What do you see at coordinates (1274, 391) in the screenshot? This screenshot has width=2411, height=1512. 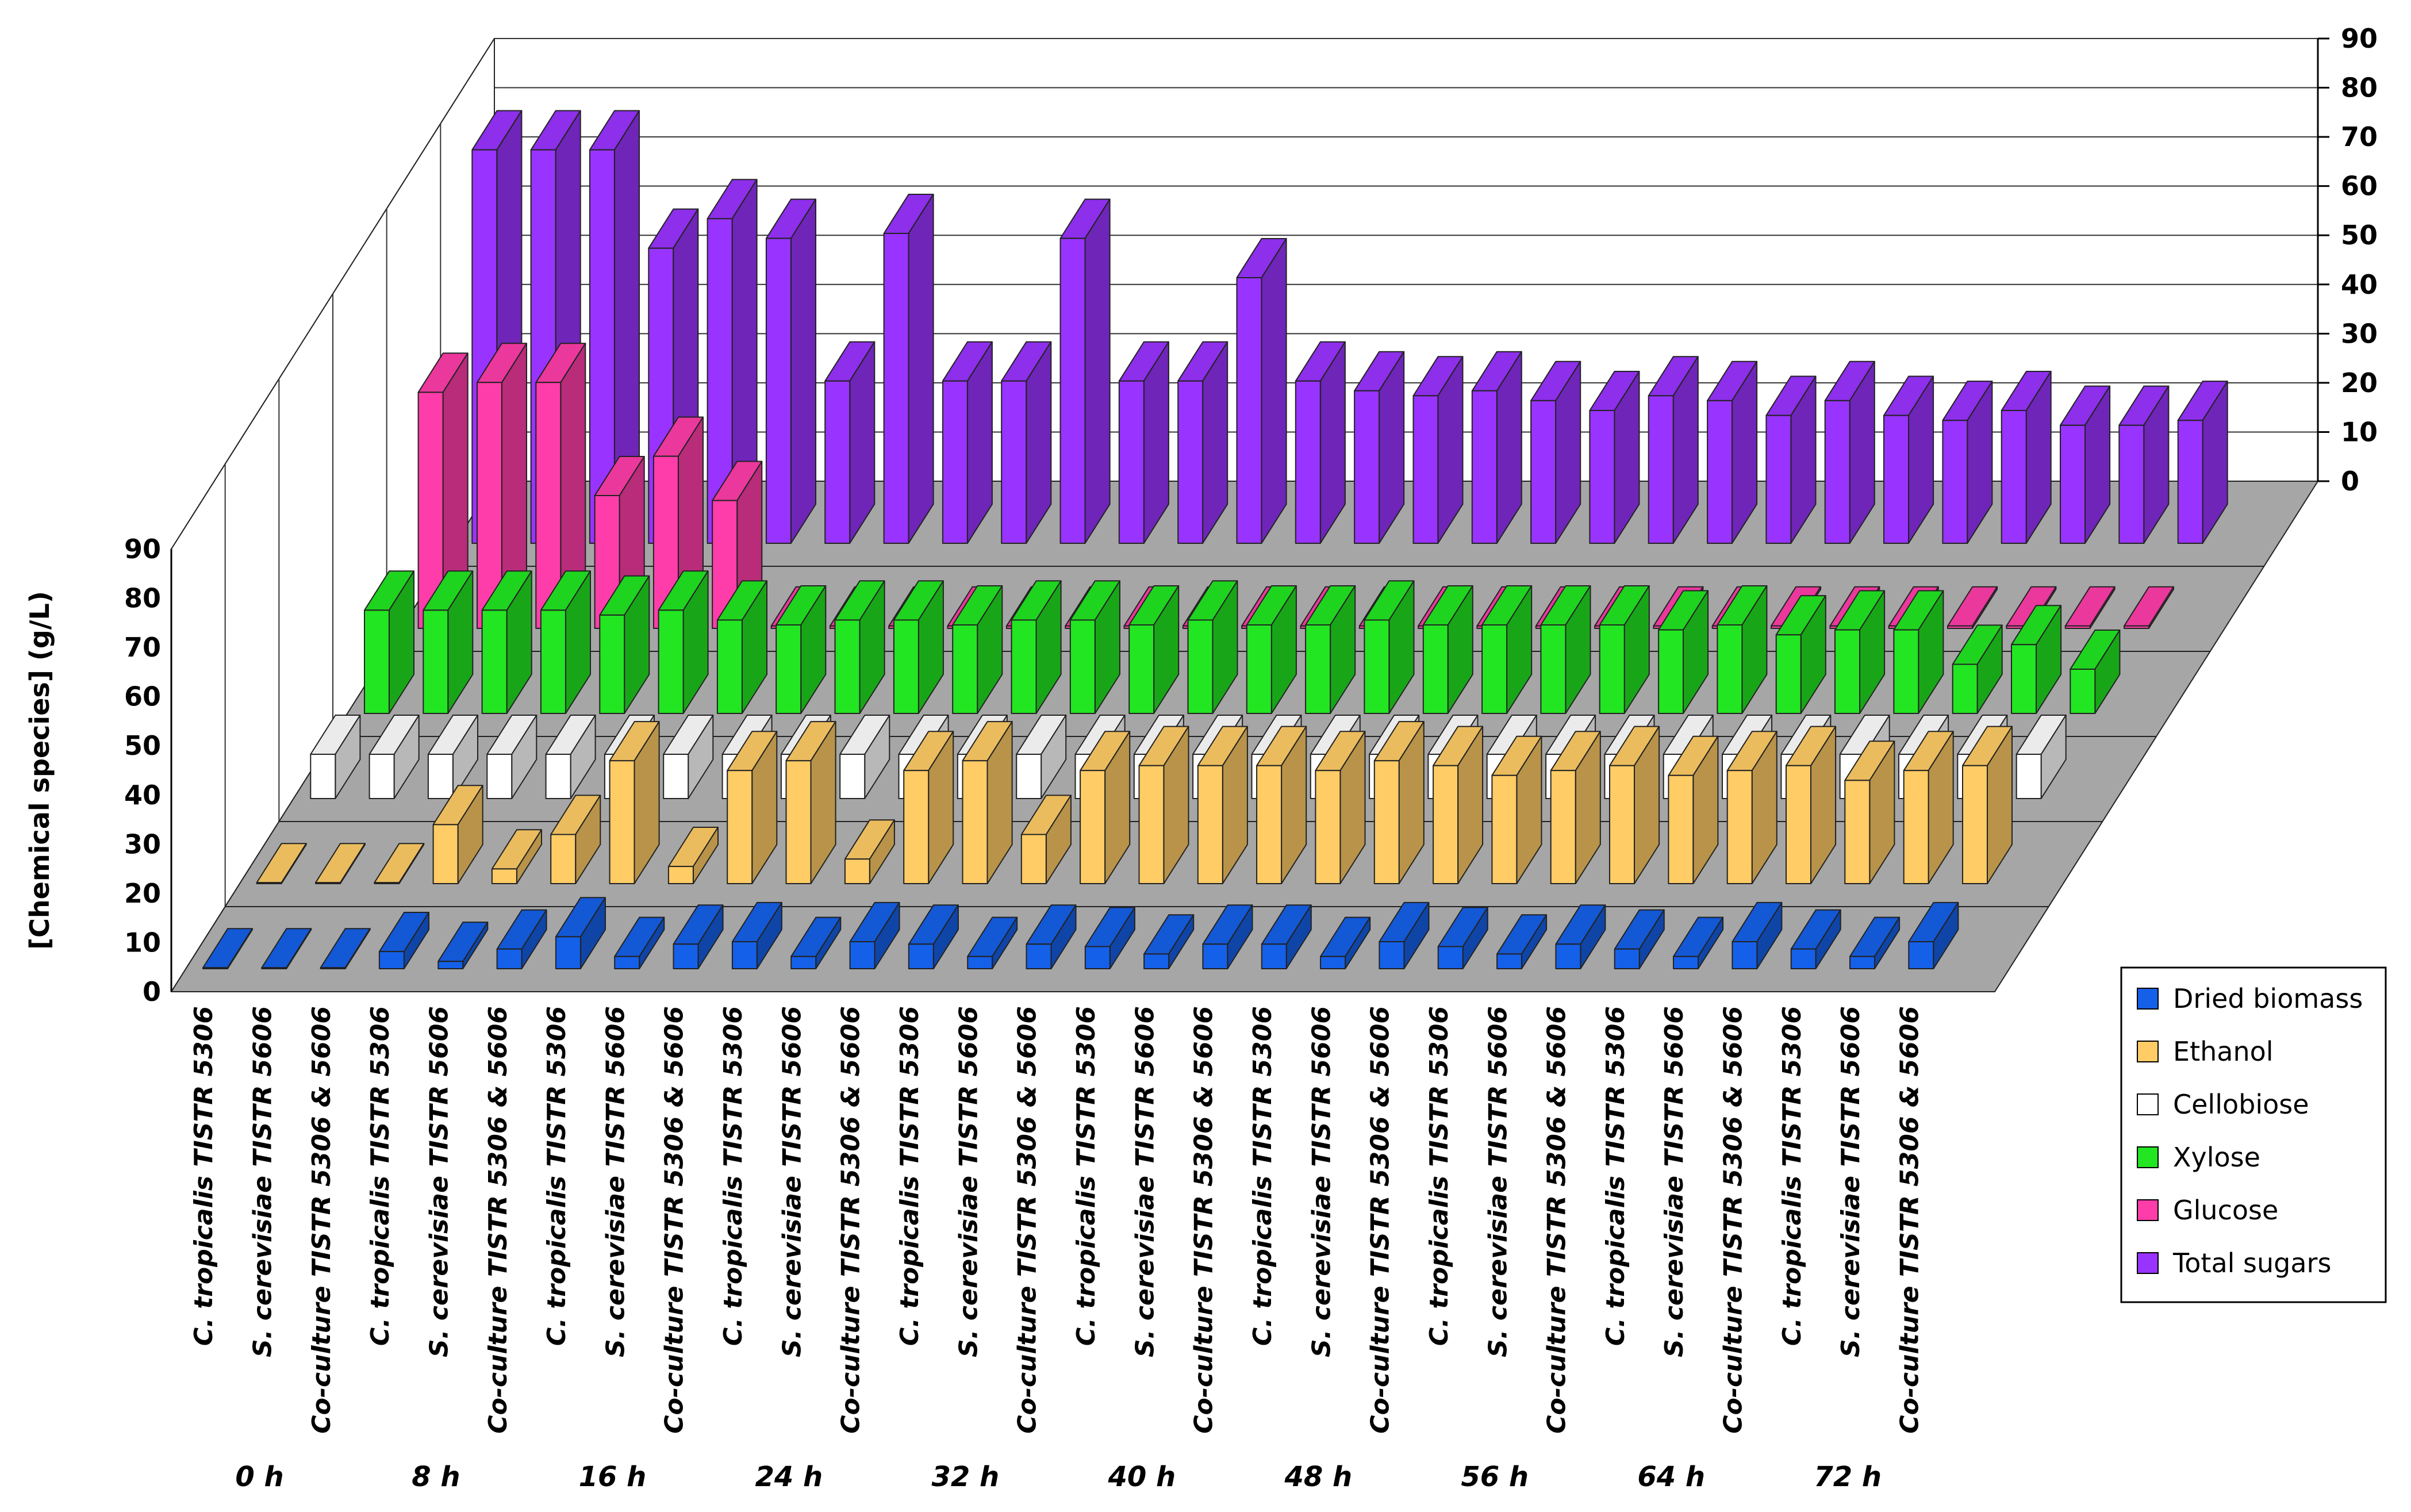 I see `bar-side` at bounding box center [1274, 391].